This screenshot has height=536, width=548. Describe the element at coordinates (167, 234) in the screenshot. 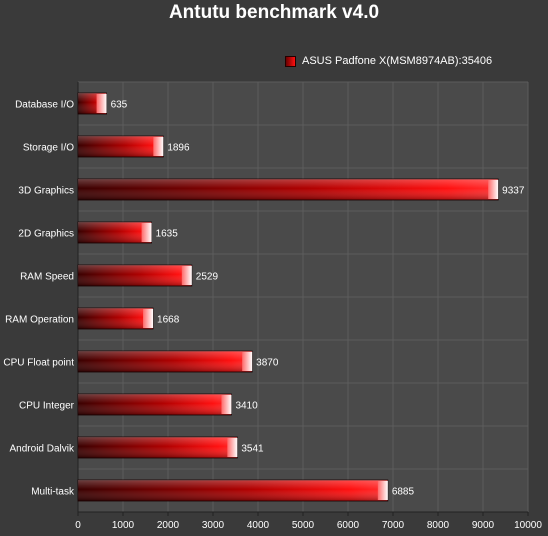

I see `data-label: 1635` at that location.